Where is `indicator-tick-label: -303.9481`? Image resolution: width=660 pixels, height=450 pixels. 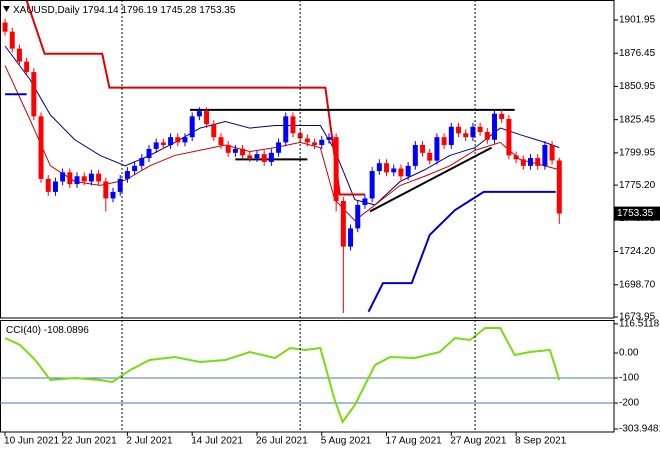 indicator-tick-label: -303.9481 is located at coordinates (639, 429).